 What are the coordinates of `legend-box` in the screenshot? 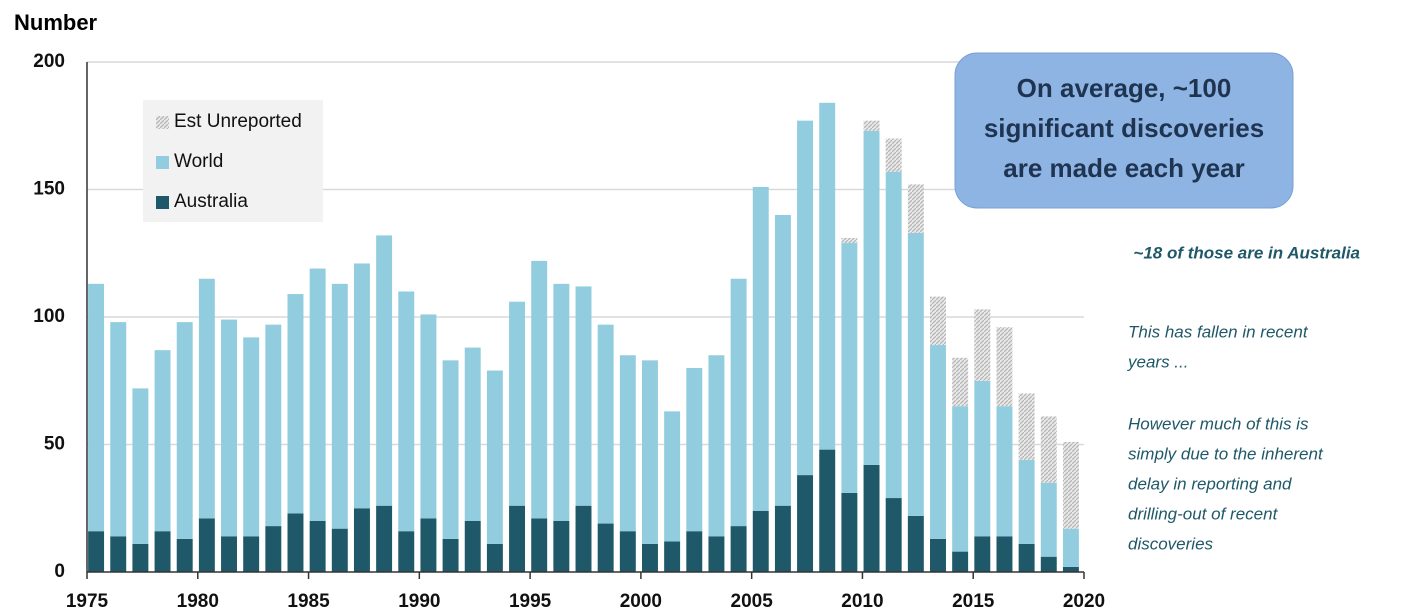 It's located at (233, 161).